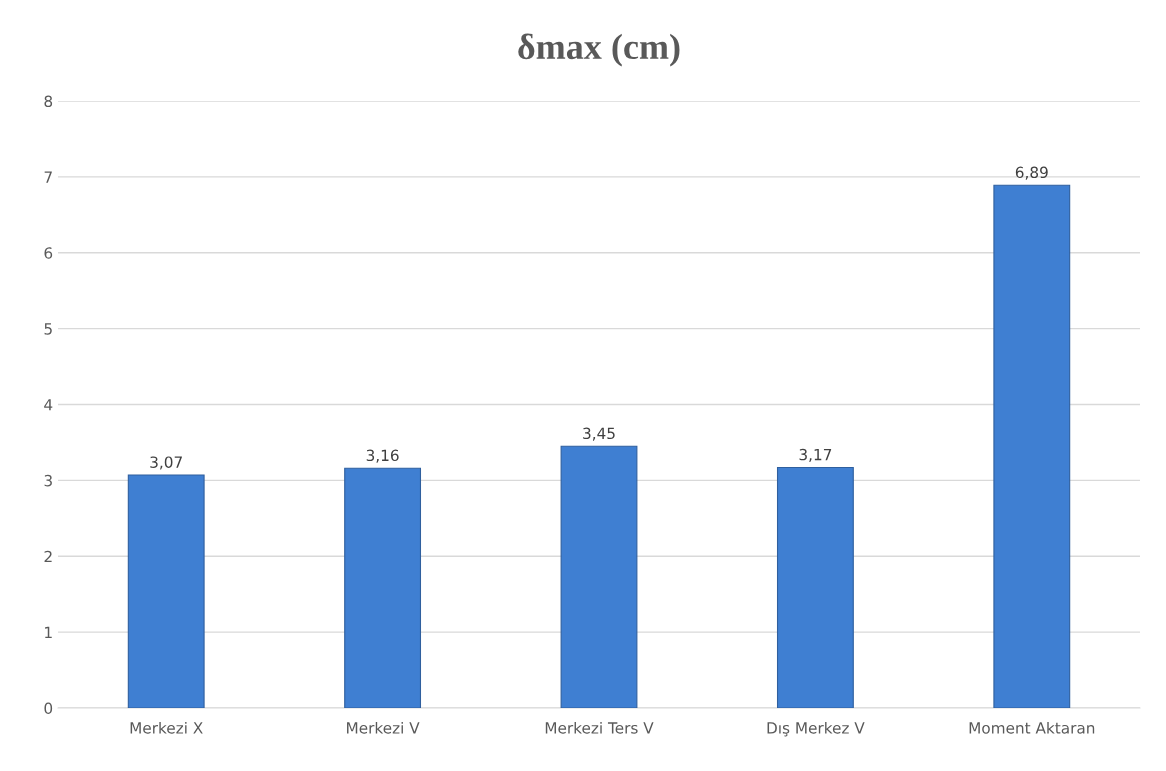 The height and width of the screenshot is (771, 1166). I want to click on data-label: 3,07, so click(166, 463).